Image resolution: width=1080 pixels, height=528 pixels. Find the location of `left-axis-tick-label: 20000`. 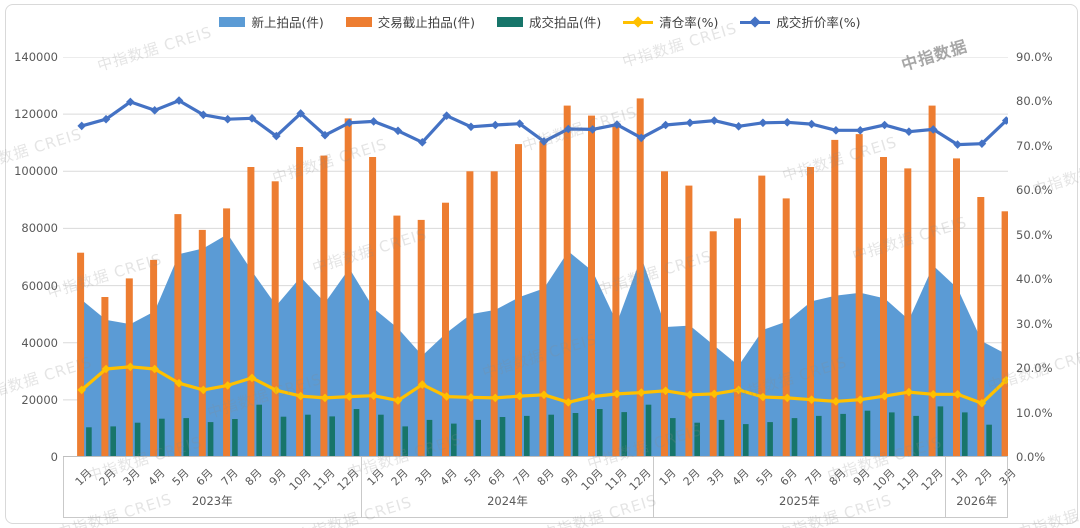

left-axis-tick-label: 20000 is located at coordinates (39, 399).